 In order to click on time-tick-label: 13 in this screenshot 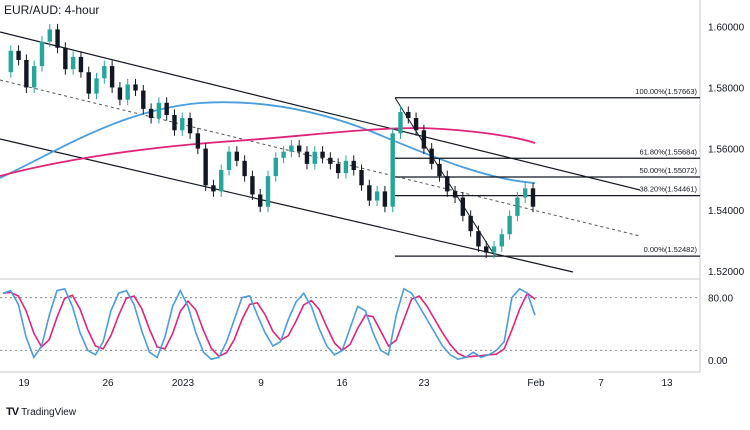, I will do `click(667, 383)`.